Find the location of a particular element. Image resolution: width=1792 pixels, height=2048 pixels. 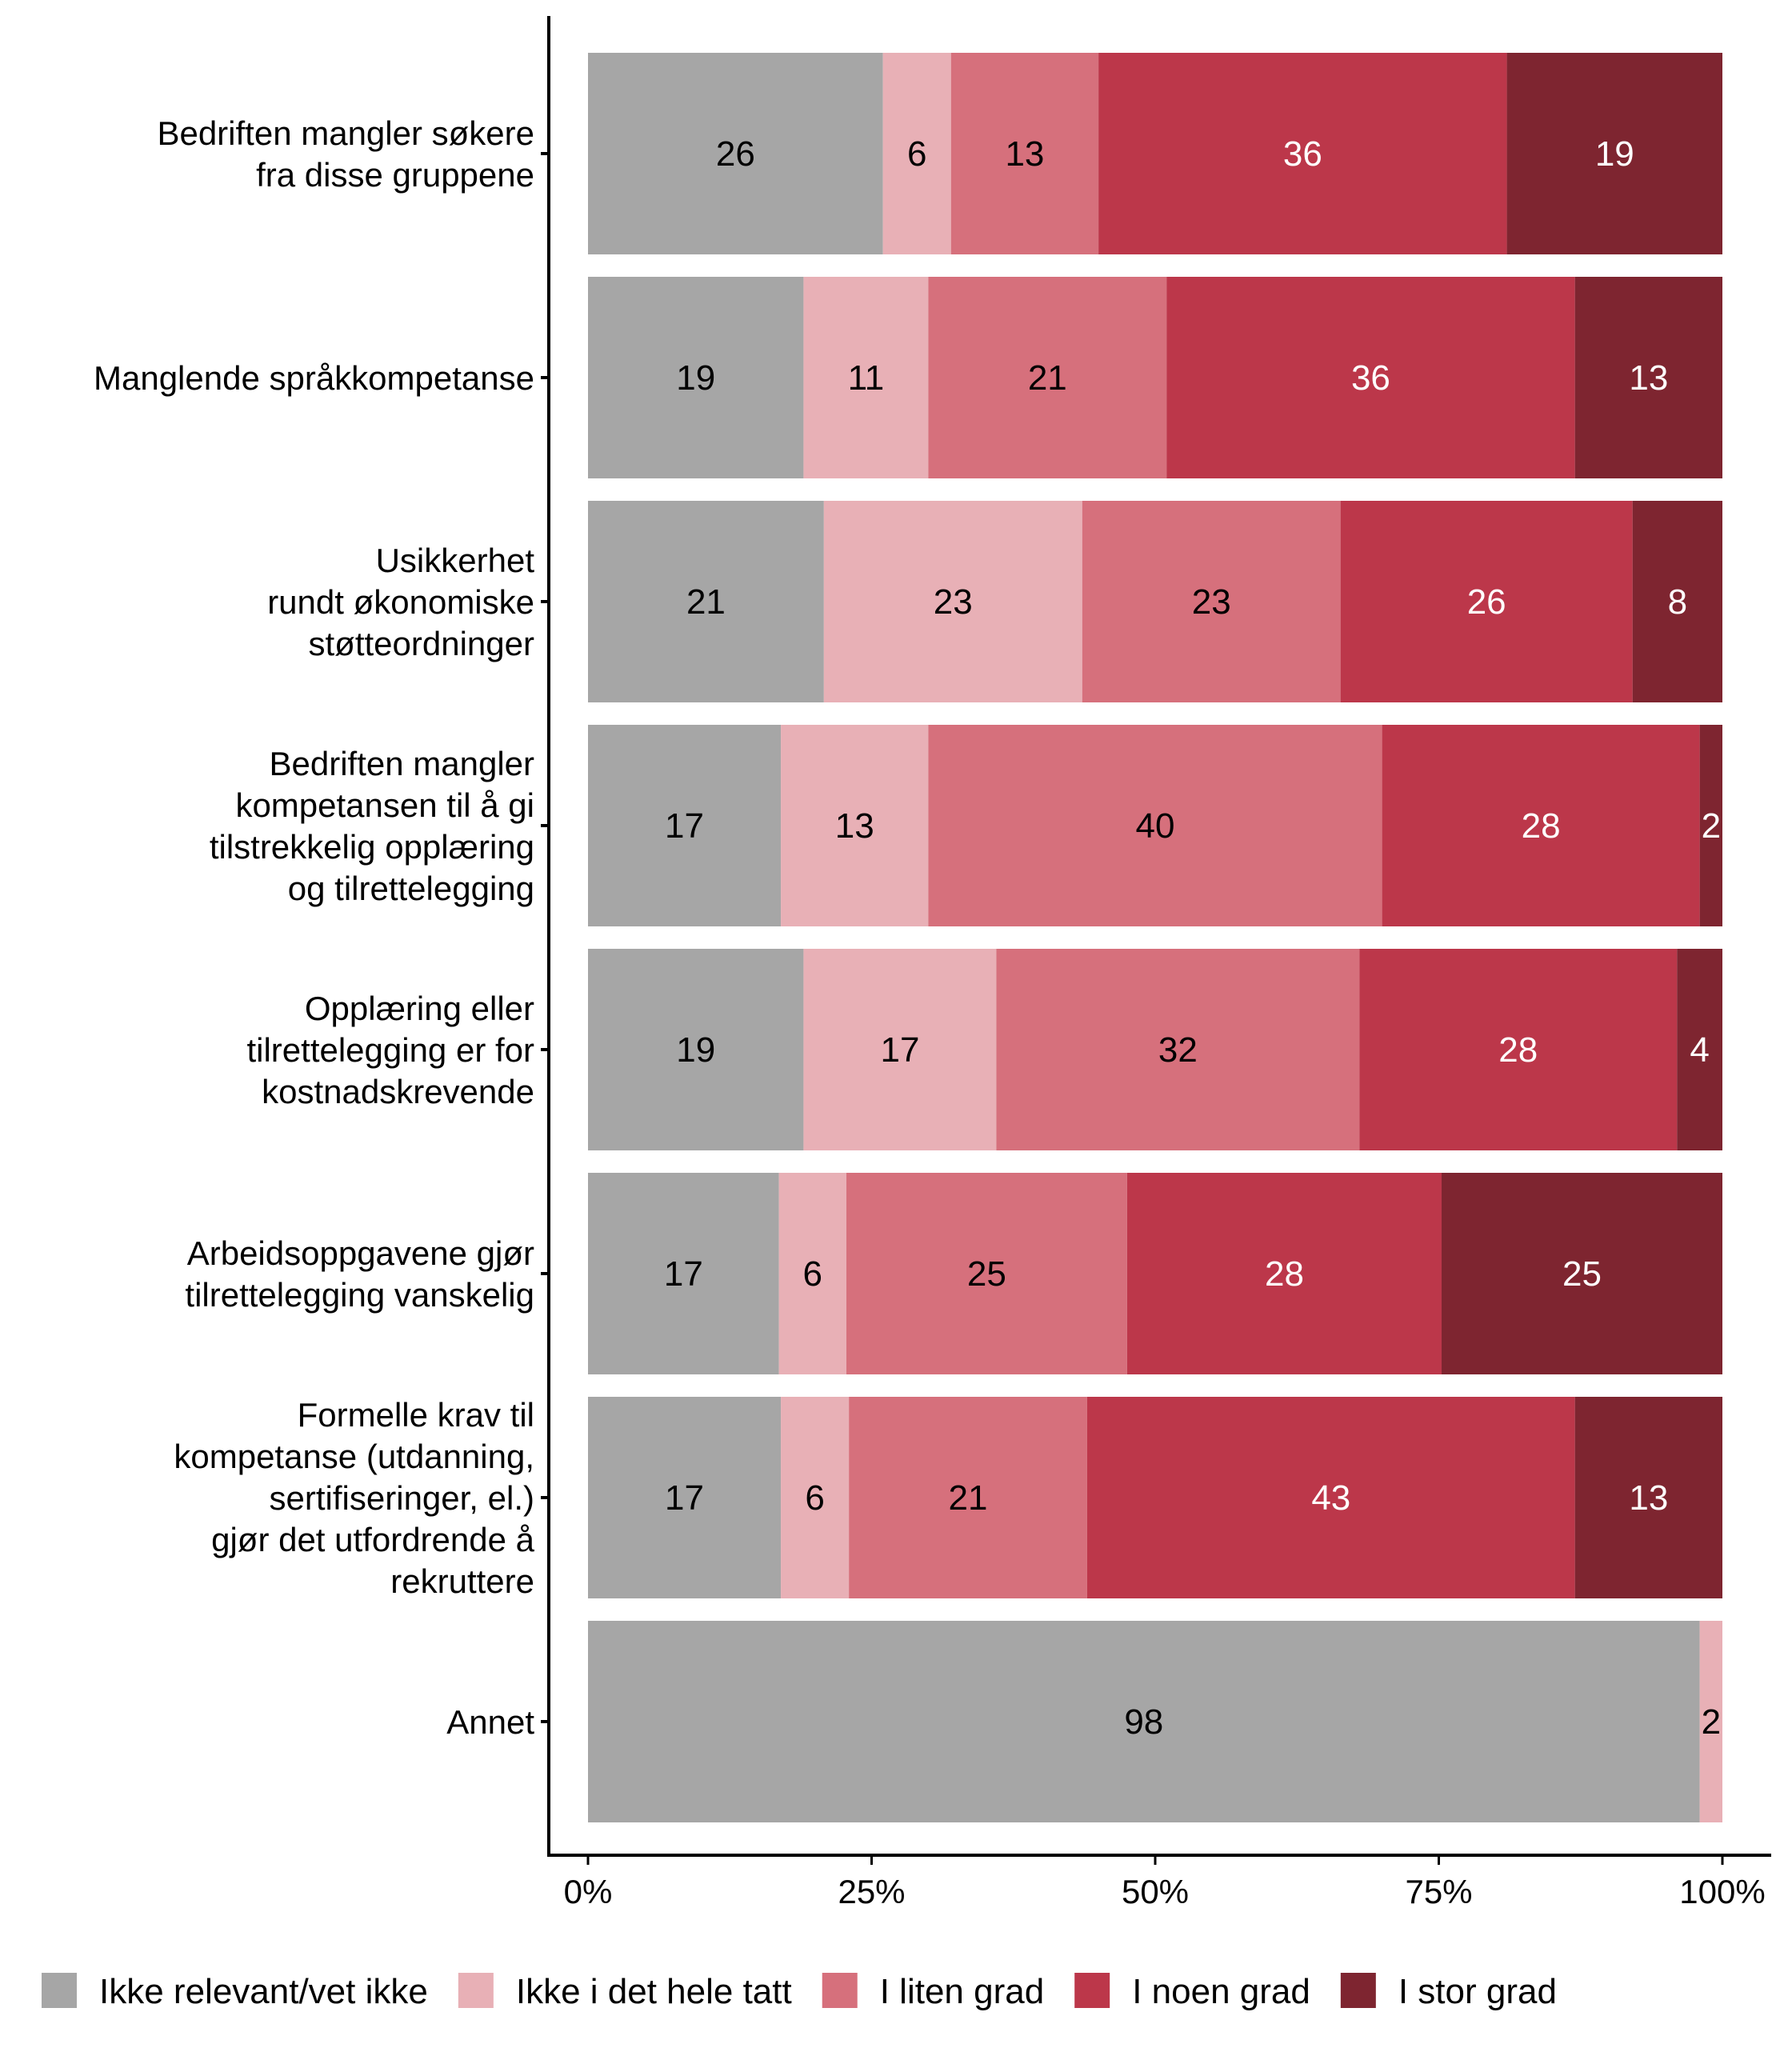

segment-value-label: 32 is located at coordinates (1178, 1050).